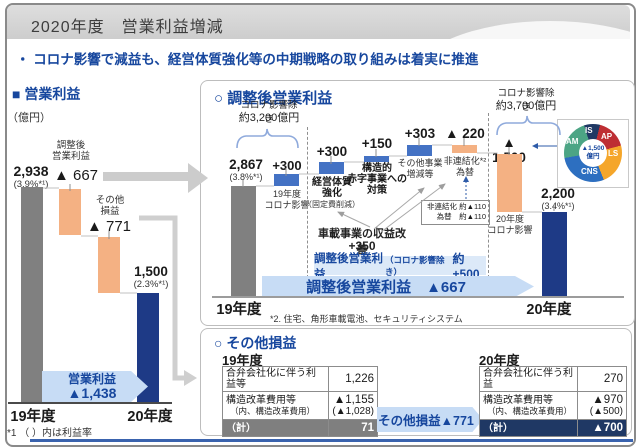 This screenshot has width=640, height=448. I want to click on adjusted-op-band: 調整後営業利益 （コロナ影響除き） 約+500, so click(400, 266).